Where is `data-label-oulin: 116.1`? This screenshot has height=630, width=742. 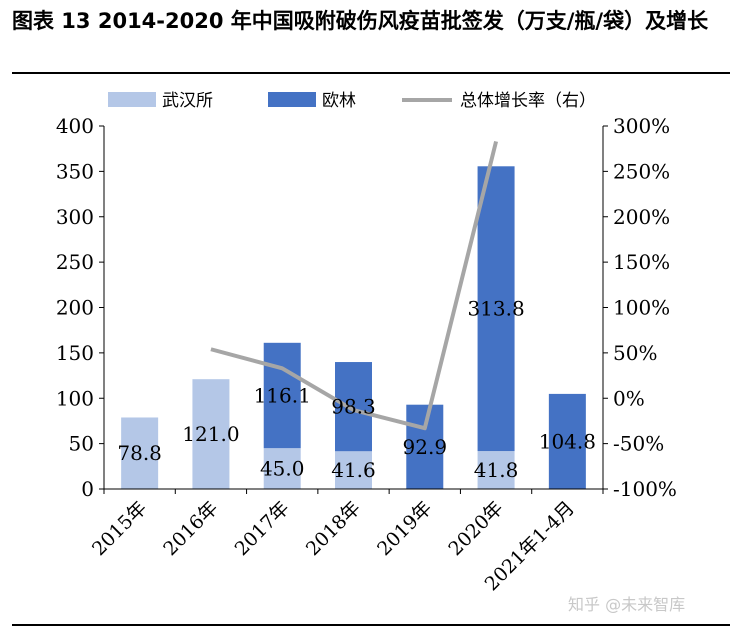 data-label-oulin: 116.1 is located at coordinates (282, 395).